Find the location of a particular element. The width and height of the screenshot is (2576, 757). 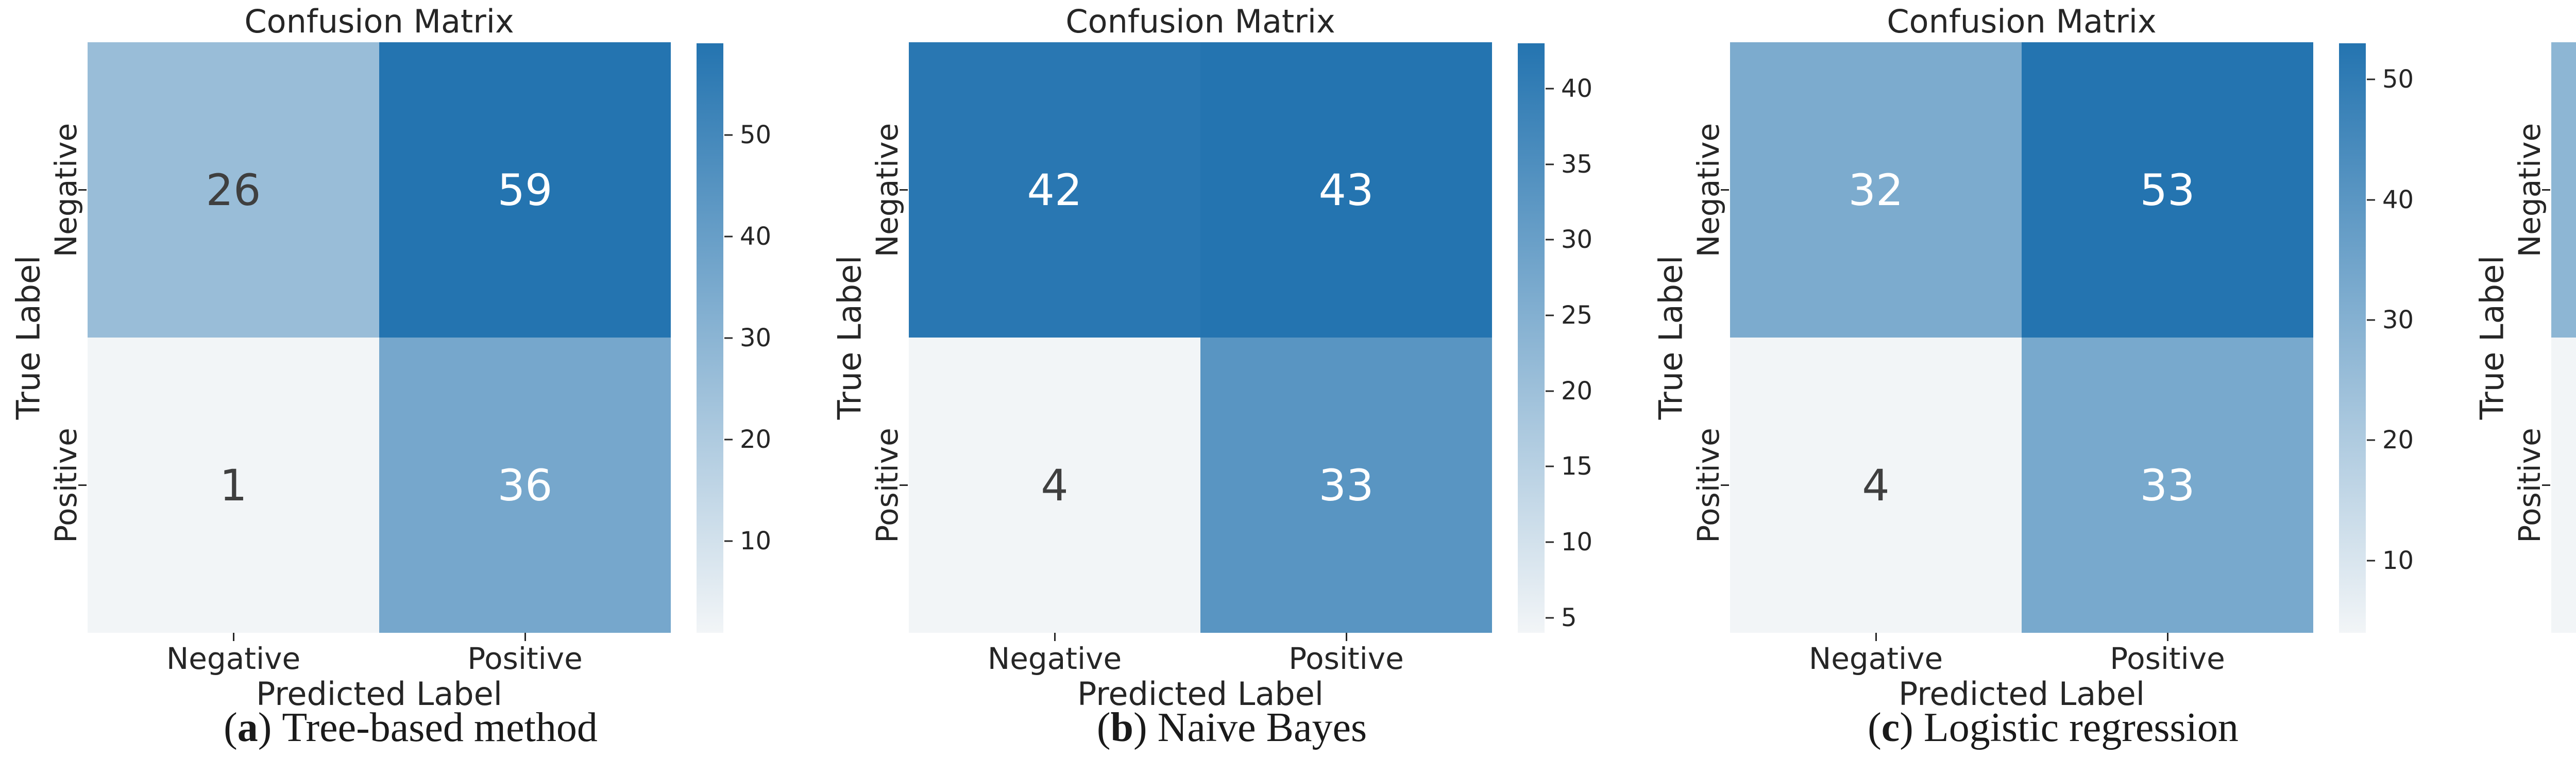

colorbar-tick-label: 25 is located at coordinates (1577, 316).